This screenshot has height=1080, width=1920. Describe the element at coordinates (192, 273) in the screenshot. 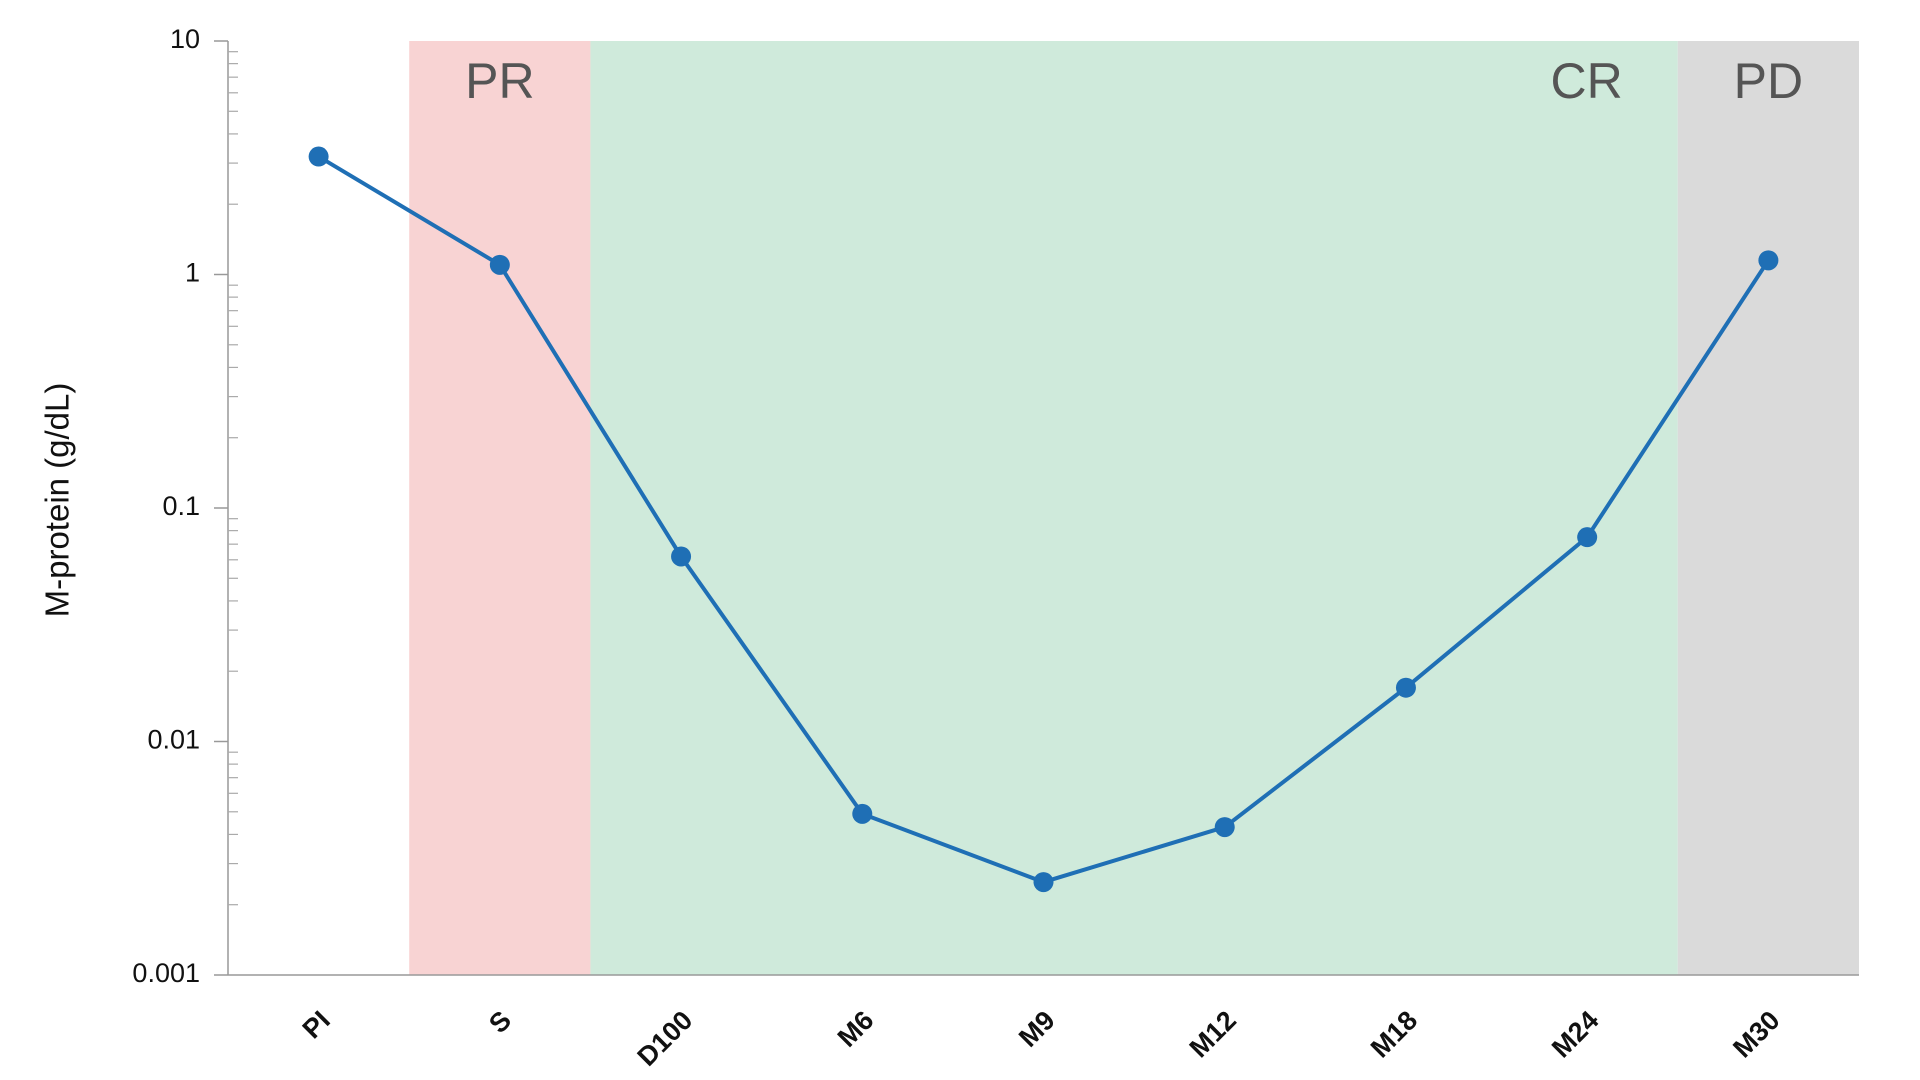

I see `y-tick-label: 1` at that location.